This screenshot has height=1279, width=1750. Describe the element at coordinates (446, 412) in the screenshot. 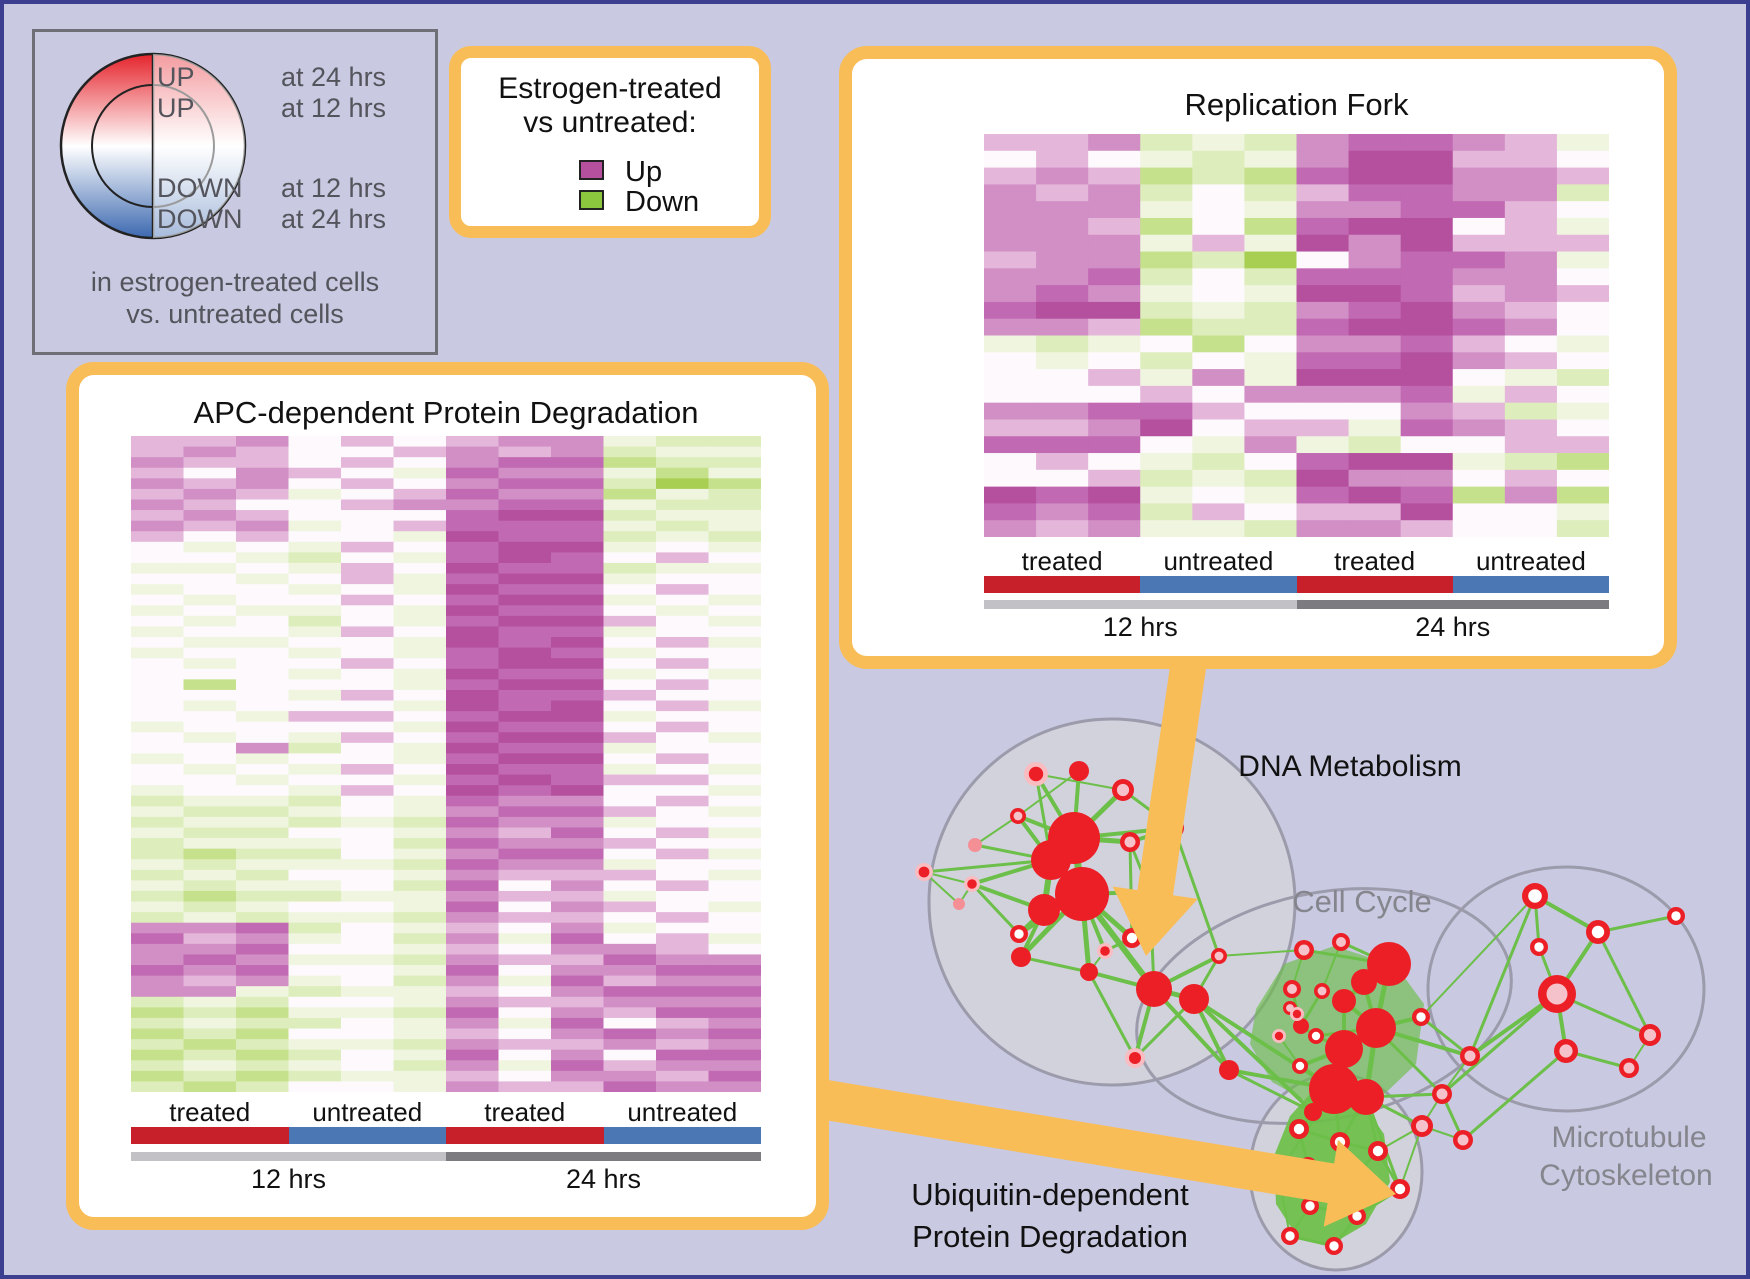

I see `apc-panel-title: APC-dependent Protein Degradation` at that location.